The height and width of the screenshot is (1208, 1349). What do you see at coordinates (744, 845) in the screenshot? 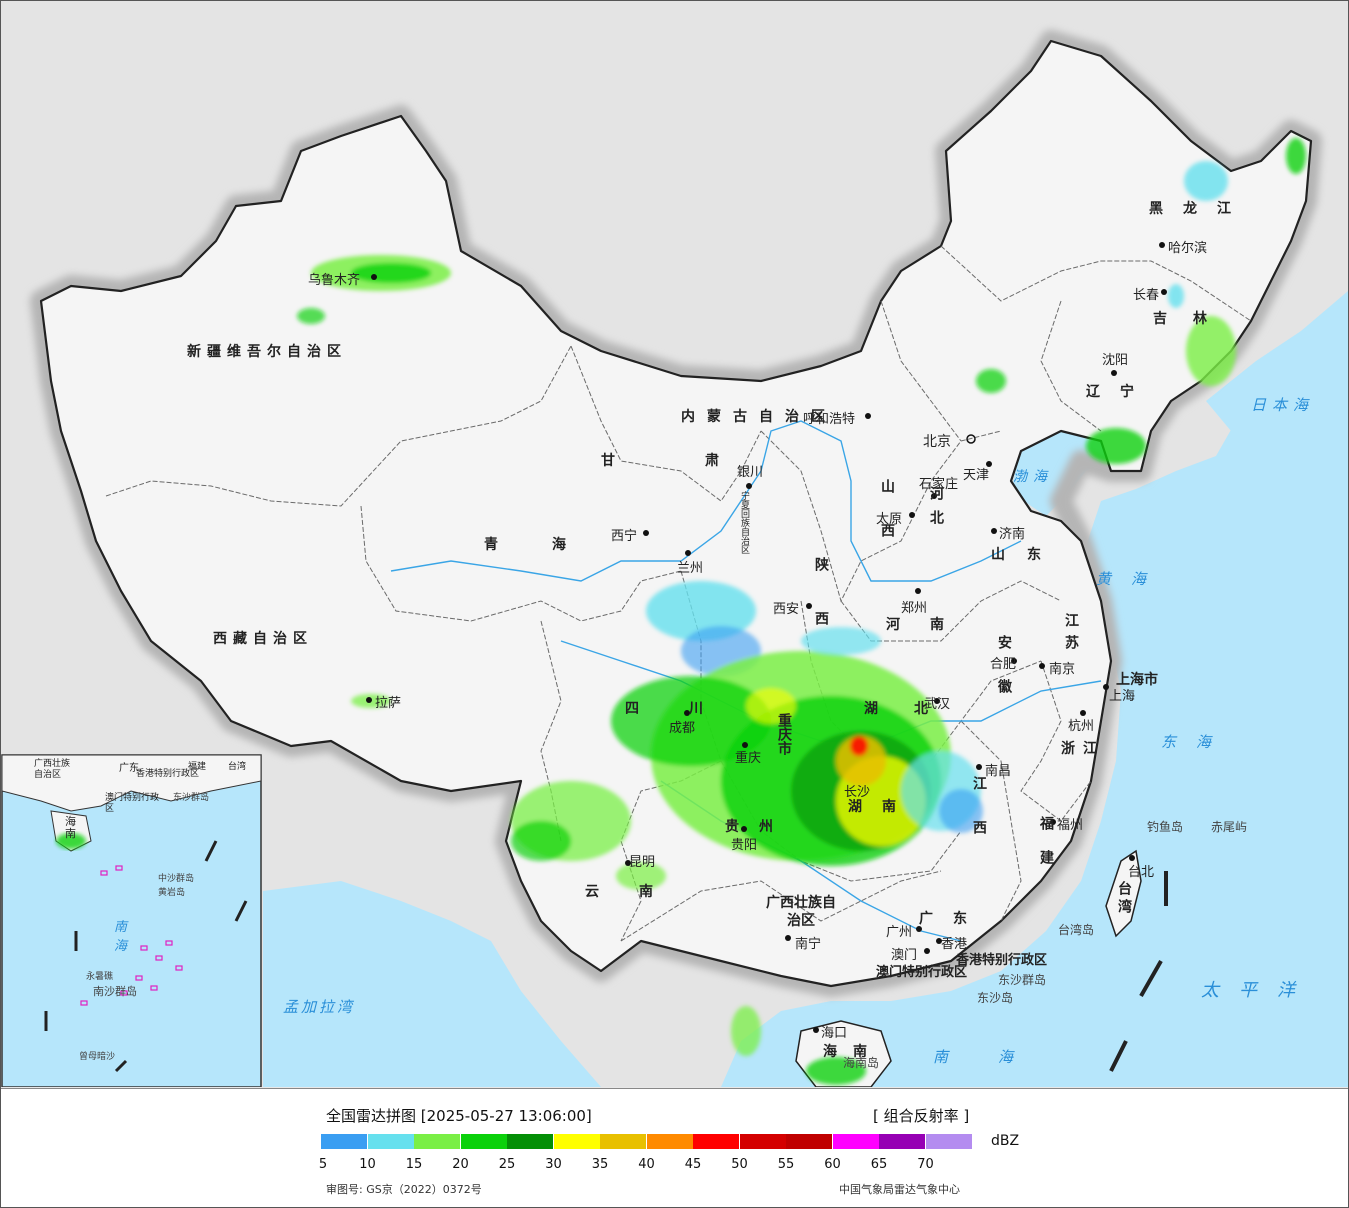
I see `city-label: 贵阳` at bounding box center [744, 845].